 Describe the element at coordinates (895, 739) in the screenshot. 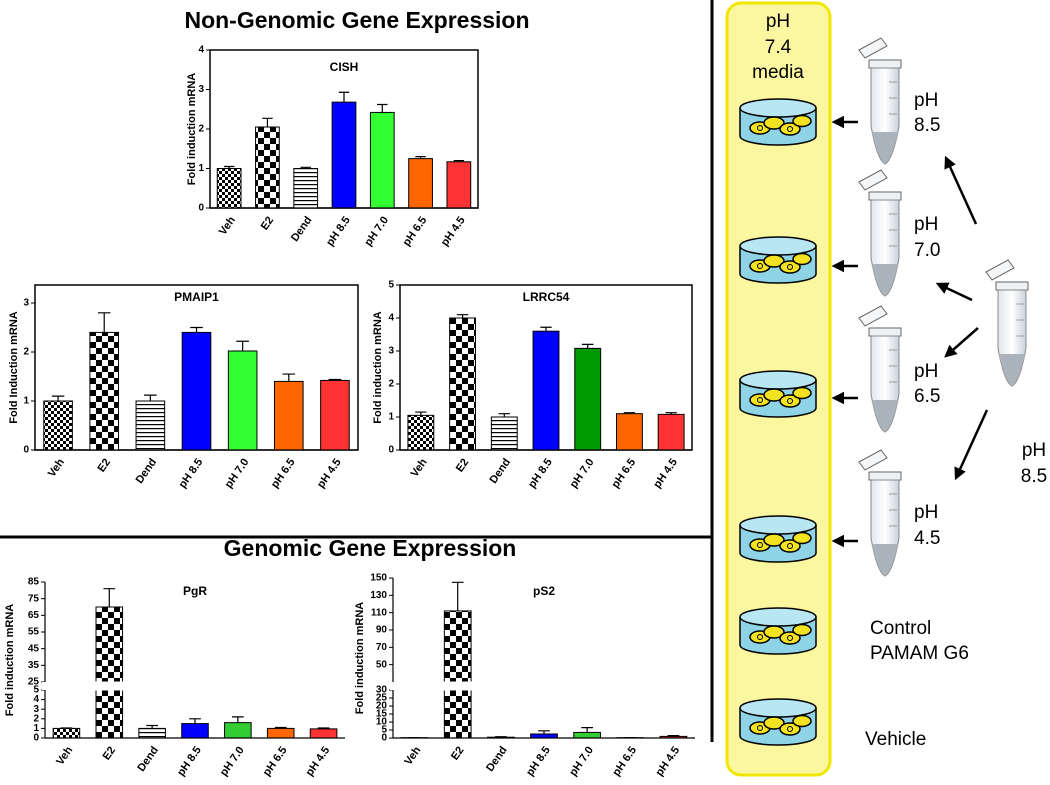

I see `vehicle-label: Vehicle` at that location.